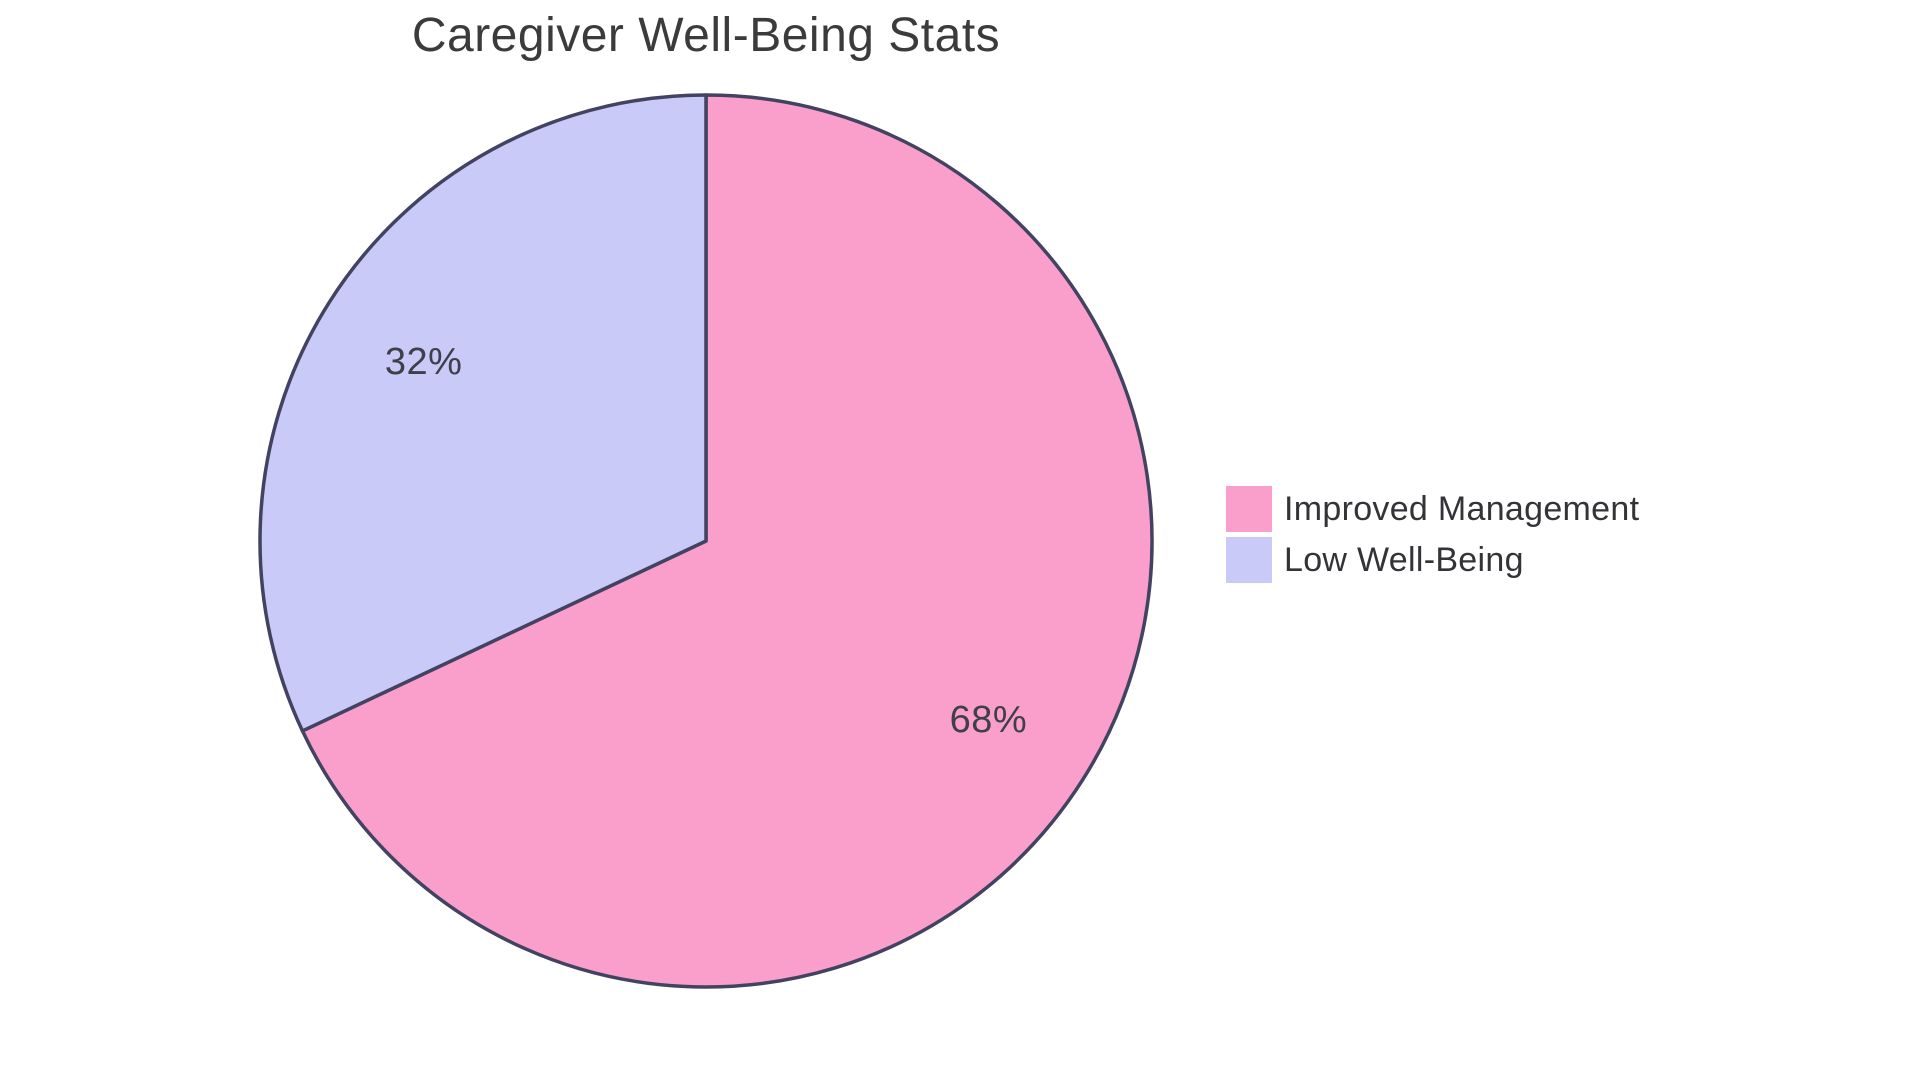 This screenshot has width=1920, height=1083. What do you see at coordinates (1249, 560) in the screenshot?
I see `legend-swatch-low-well-being` at bounding box center [1249, 560].